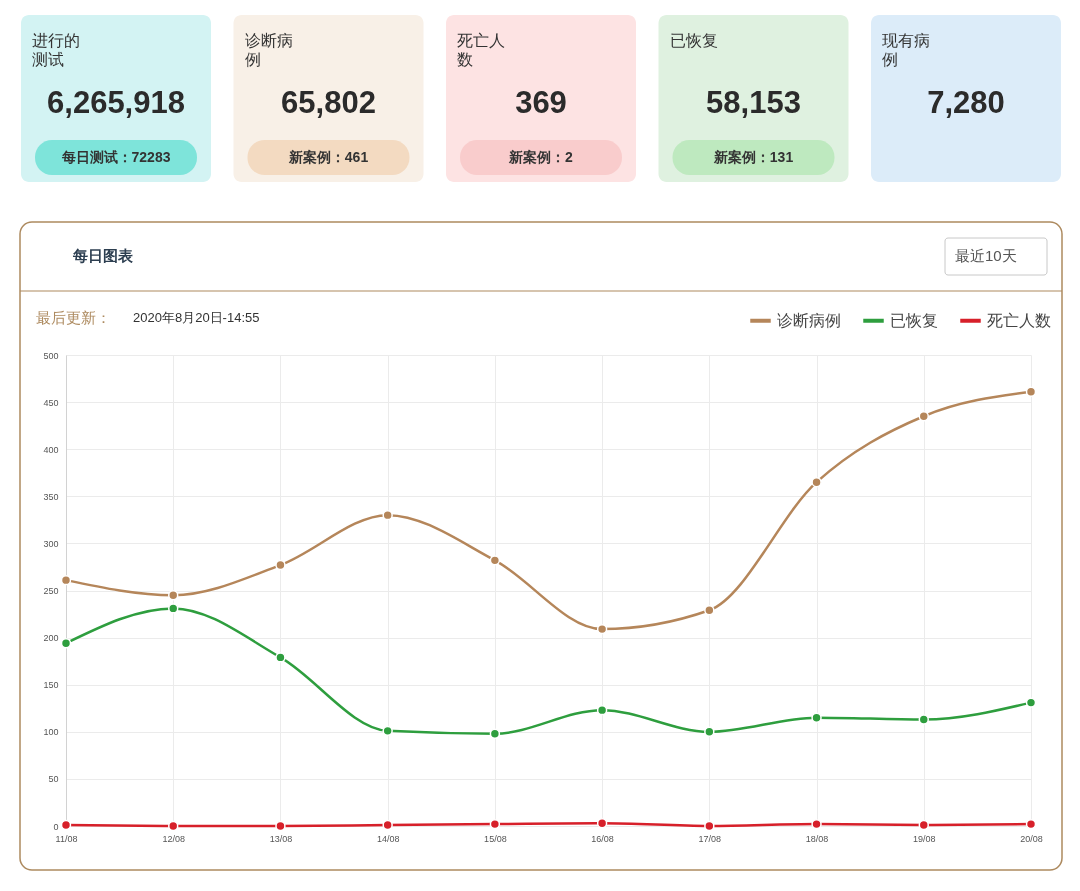  I want to click on text: 新案例：461, so click(328, 156).